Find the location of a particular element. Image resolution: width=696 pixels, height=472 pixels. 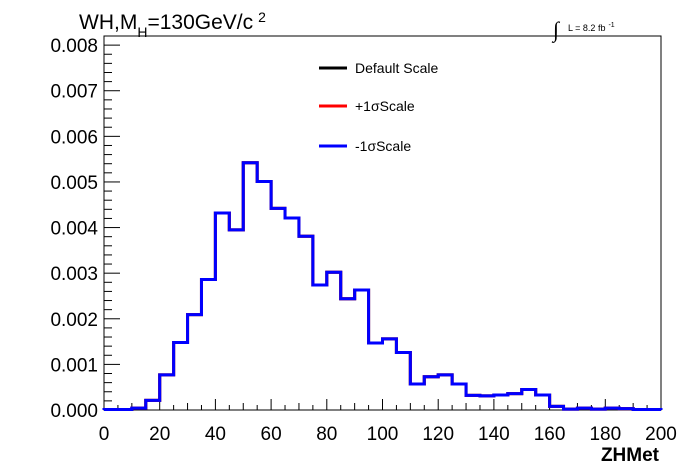

y-tick-label: 0.005 is located at coordinates (74, 183).